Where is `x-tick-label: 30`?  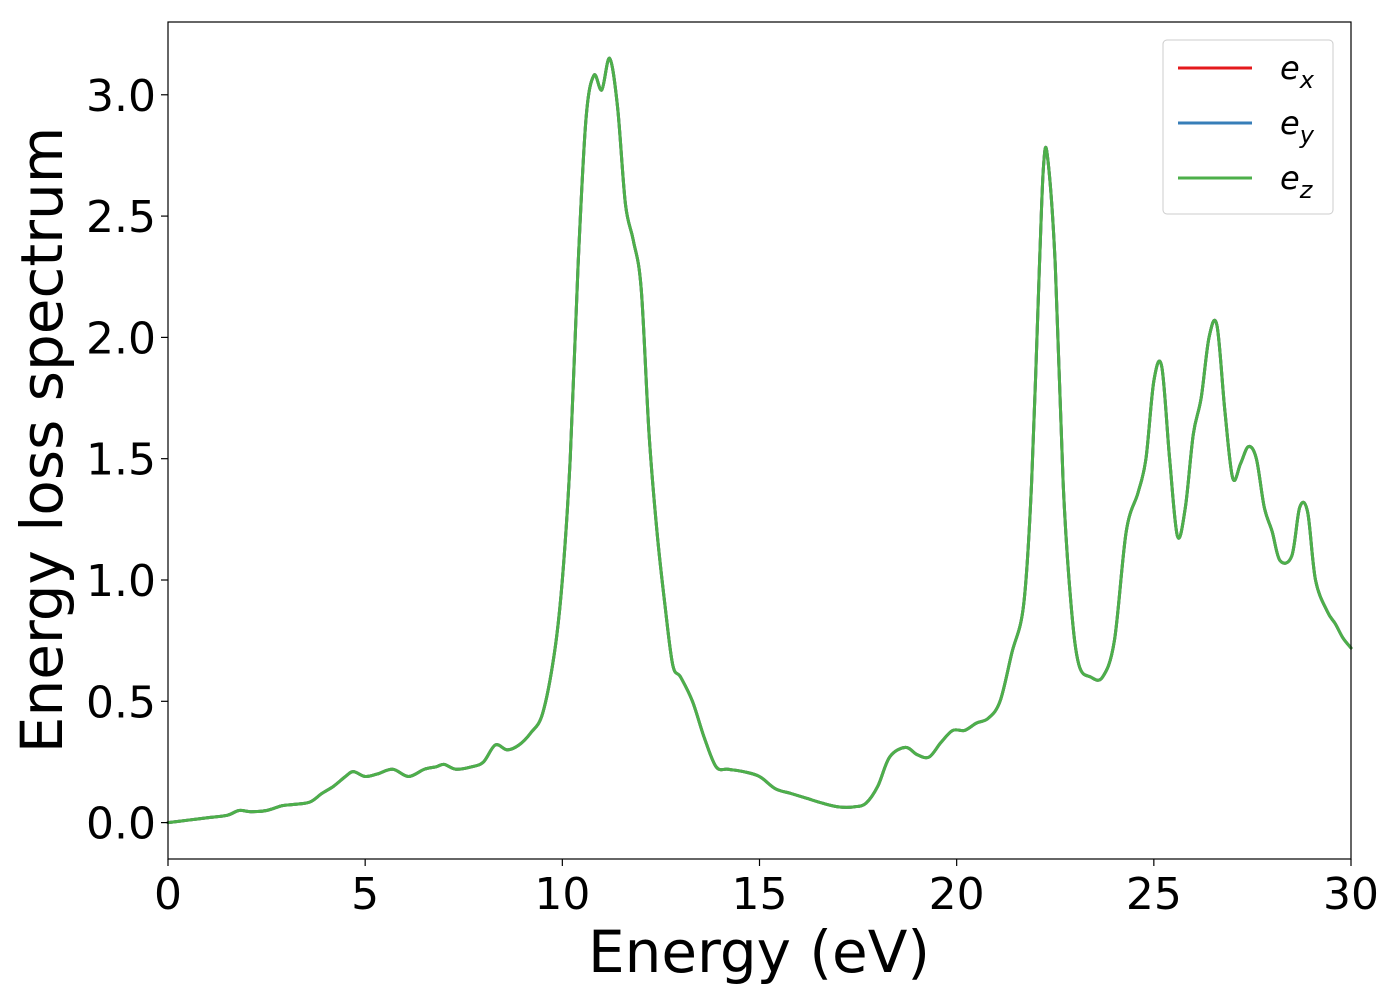
x-tick-label: 30 is located at coordinates (1351, 894).